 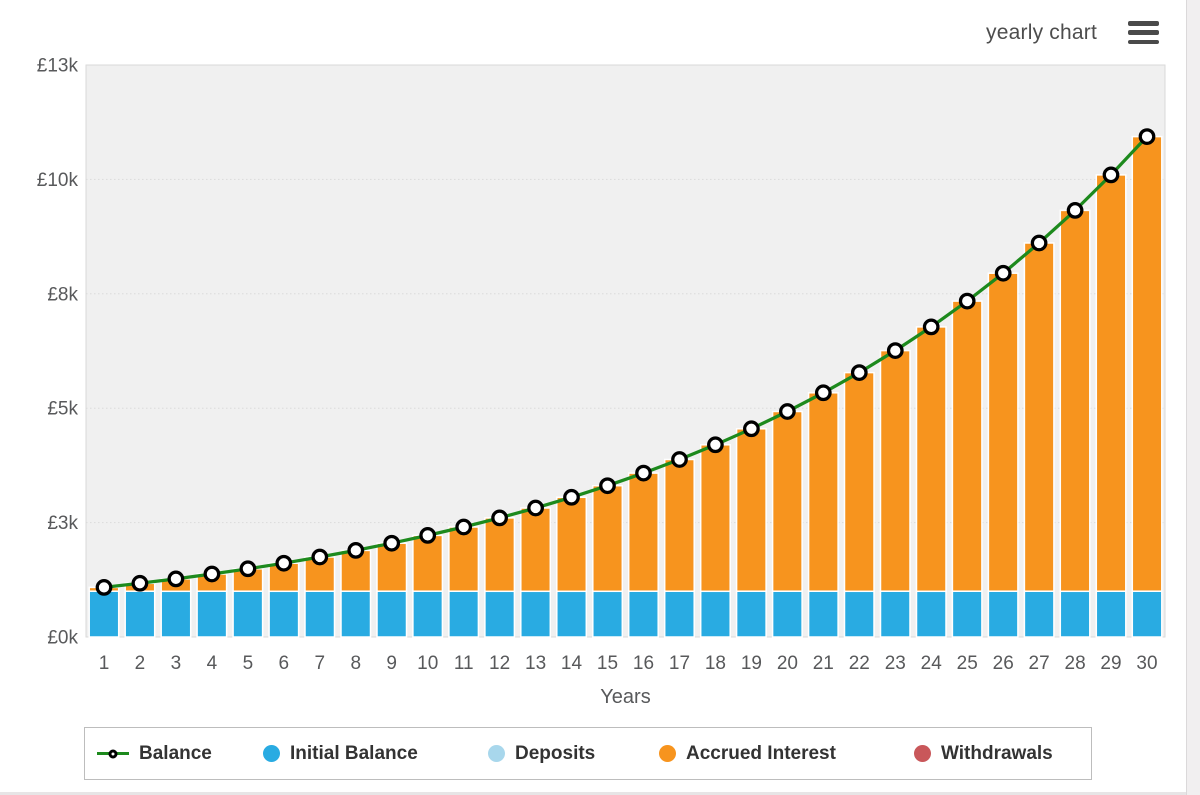 I want to click on svg-text: 6, so click(x=284, y=663).